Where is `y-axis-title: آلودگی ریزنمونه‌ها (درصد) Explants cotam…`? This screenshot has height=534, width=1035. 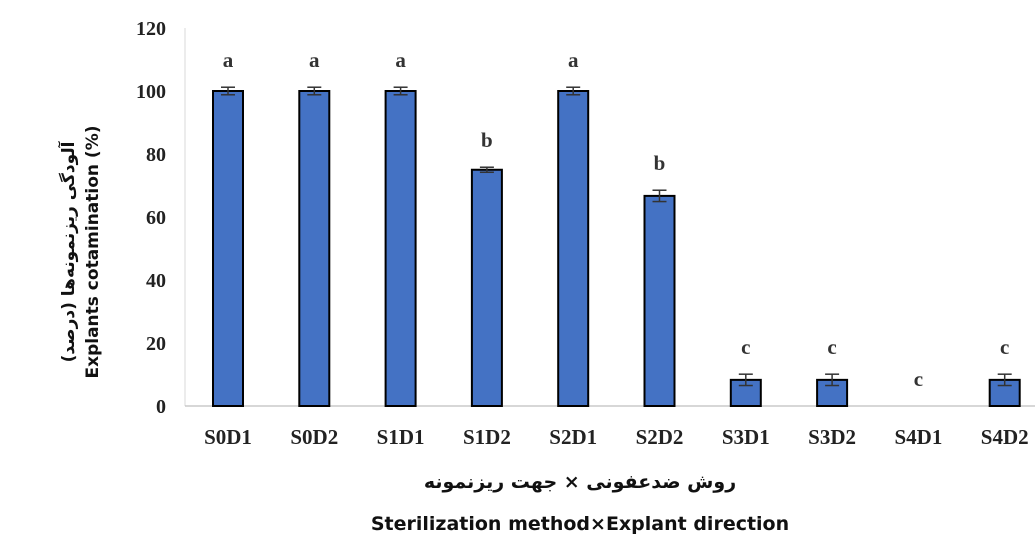
y-axis-title: آلودگی ریزنمونه‌ها (درصد) Explants cotam… is located at coordinates (80, 251).